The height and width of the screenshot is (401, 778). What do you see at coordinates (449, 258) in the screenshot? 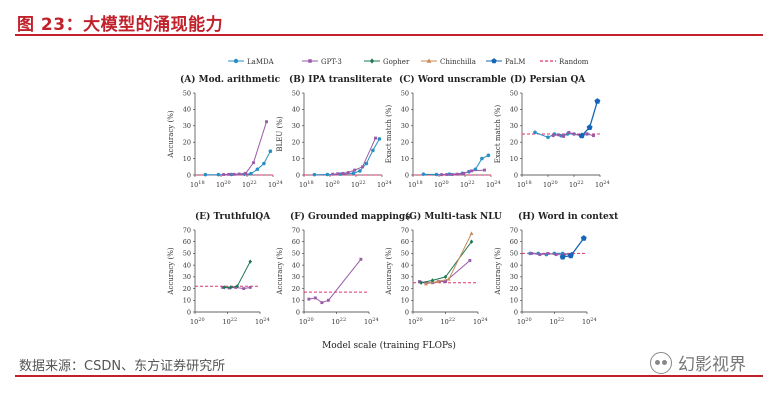
I see `series-chinchilla` at bounding box center [449, 258].